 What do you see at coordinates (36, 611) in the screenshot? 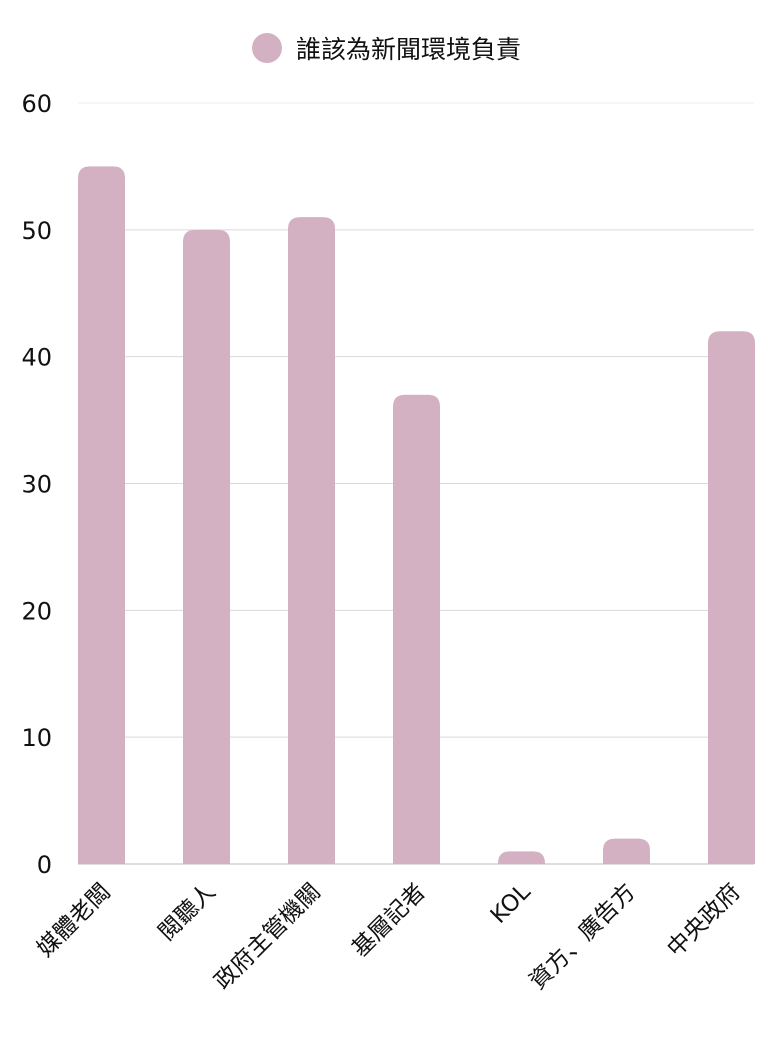
I see `y-tick-label: 20` at bounding box center [36, 611].